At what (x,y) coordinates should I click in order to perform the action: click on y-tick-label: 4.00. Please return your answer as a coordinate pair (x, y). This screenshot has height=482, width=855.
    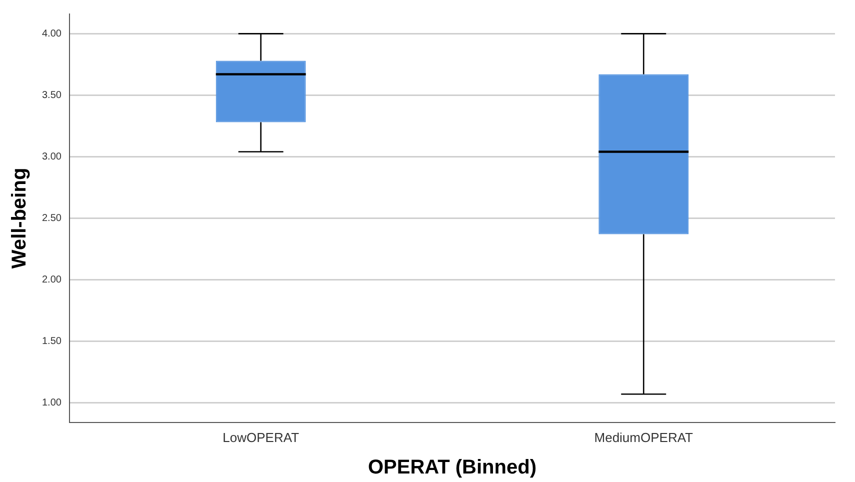
    Looking at the image, I should click on (52, 34).